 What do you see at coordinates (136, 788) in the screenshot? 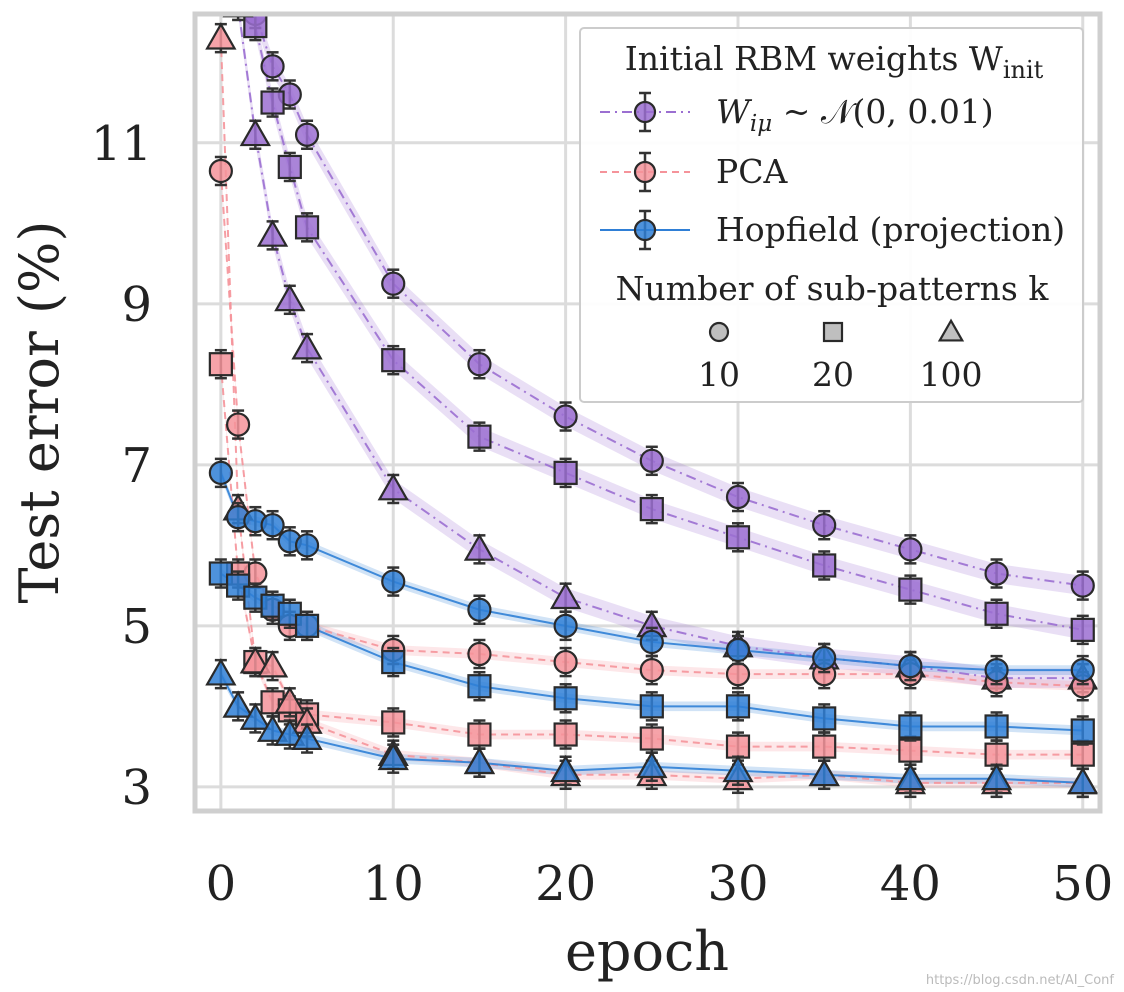
I see `y-tick-label: 3` at bounding box center [136, 788].